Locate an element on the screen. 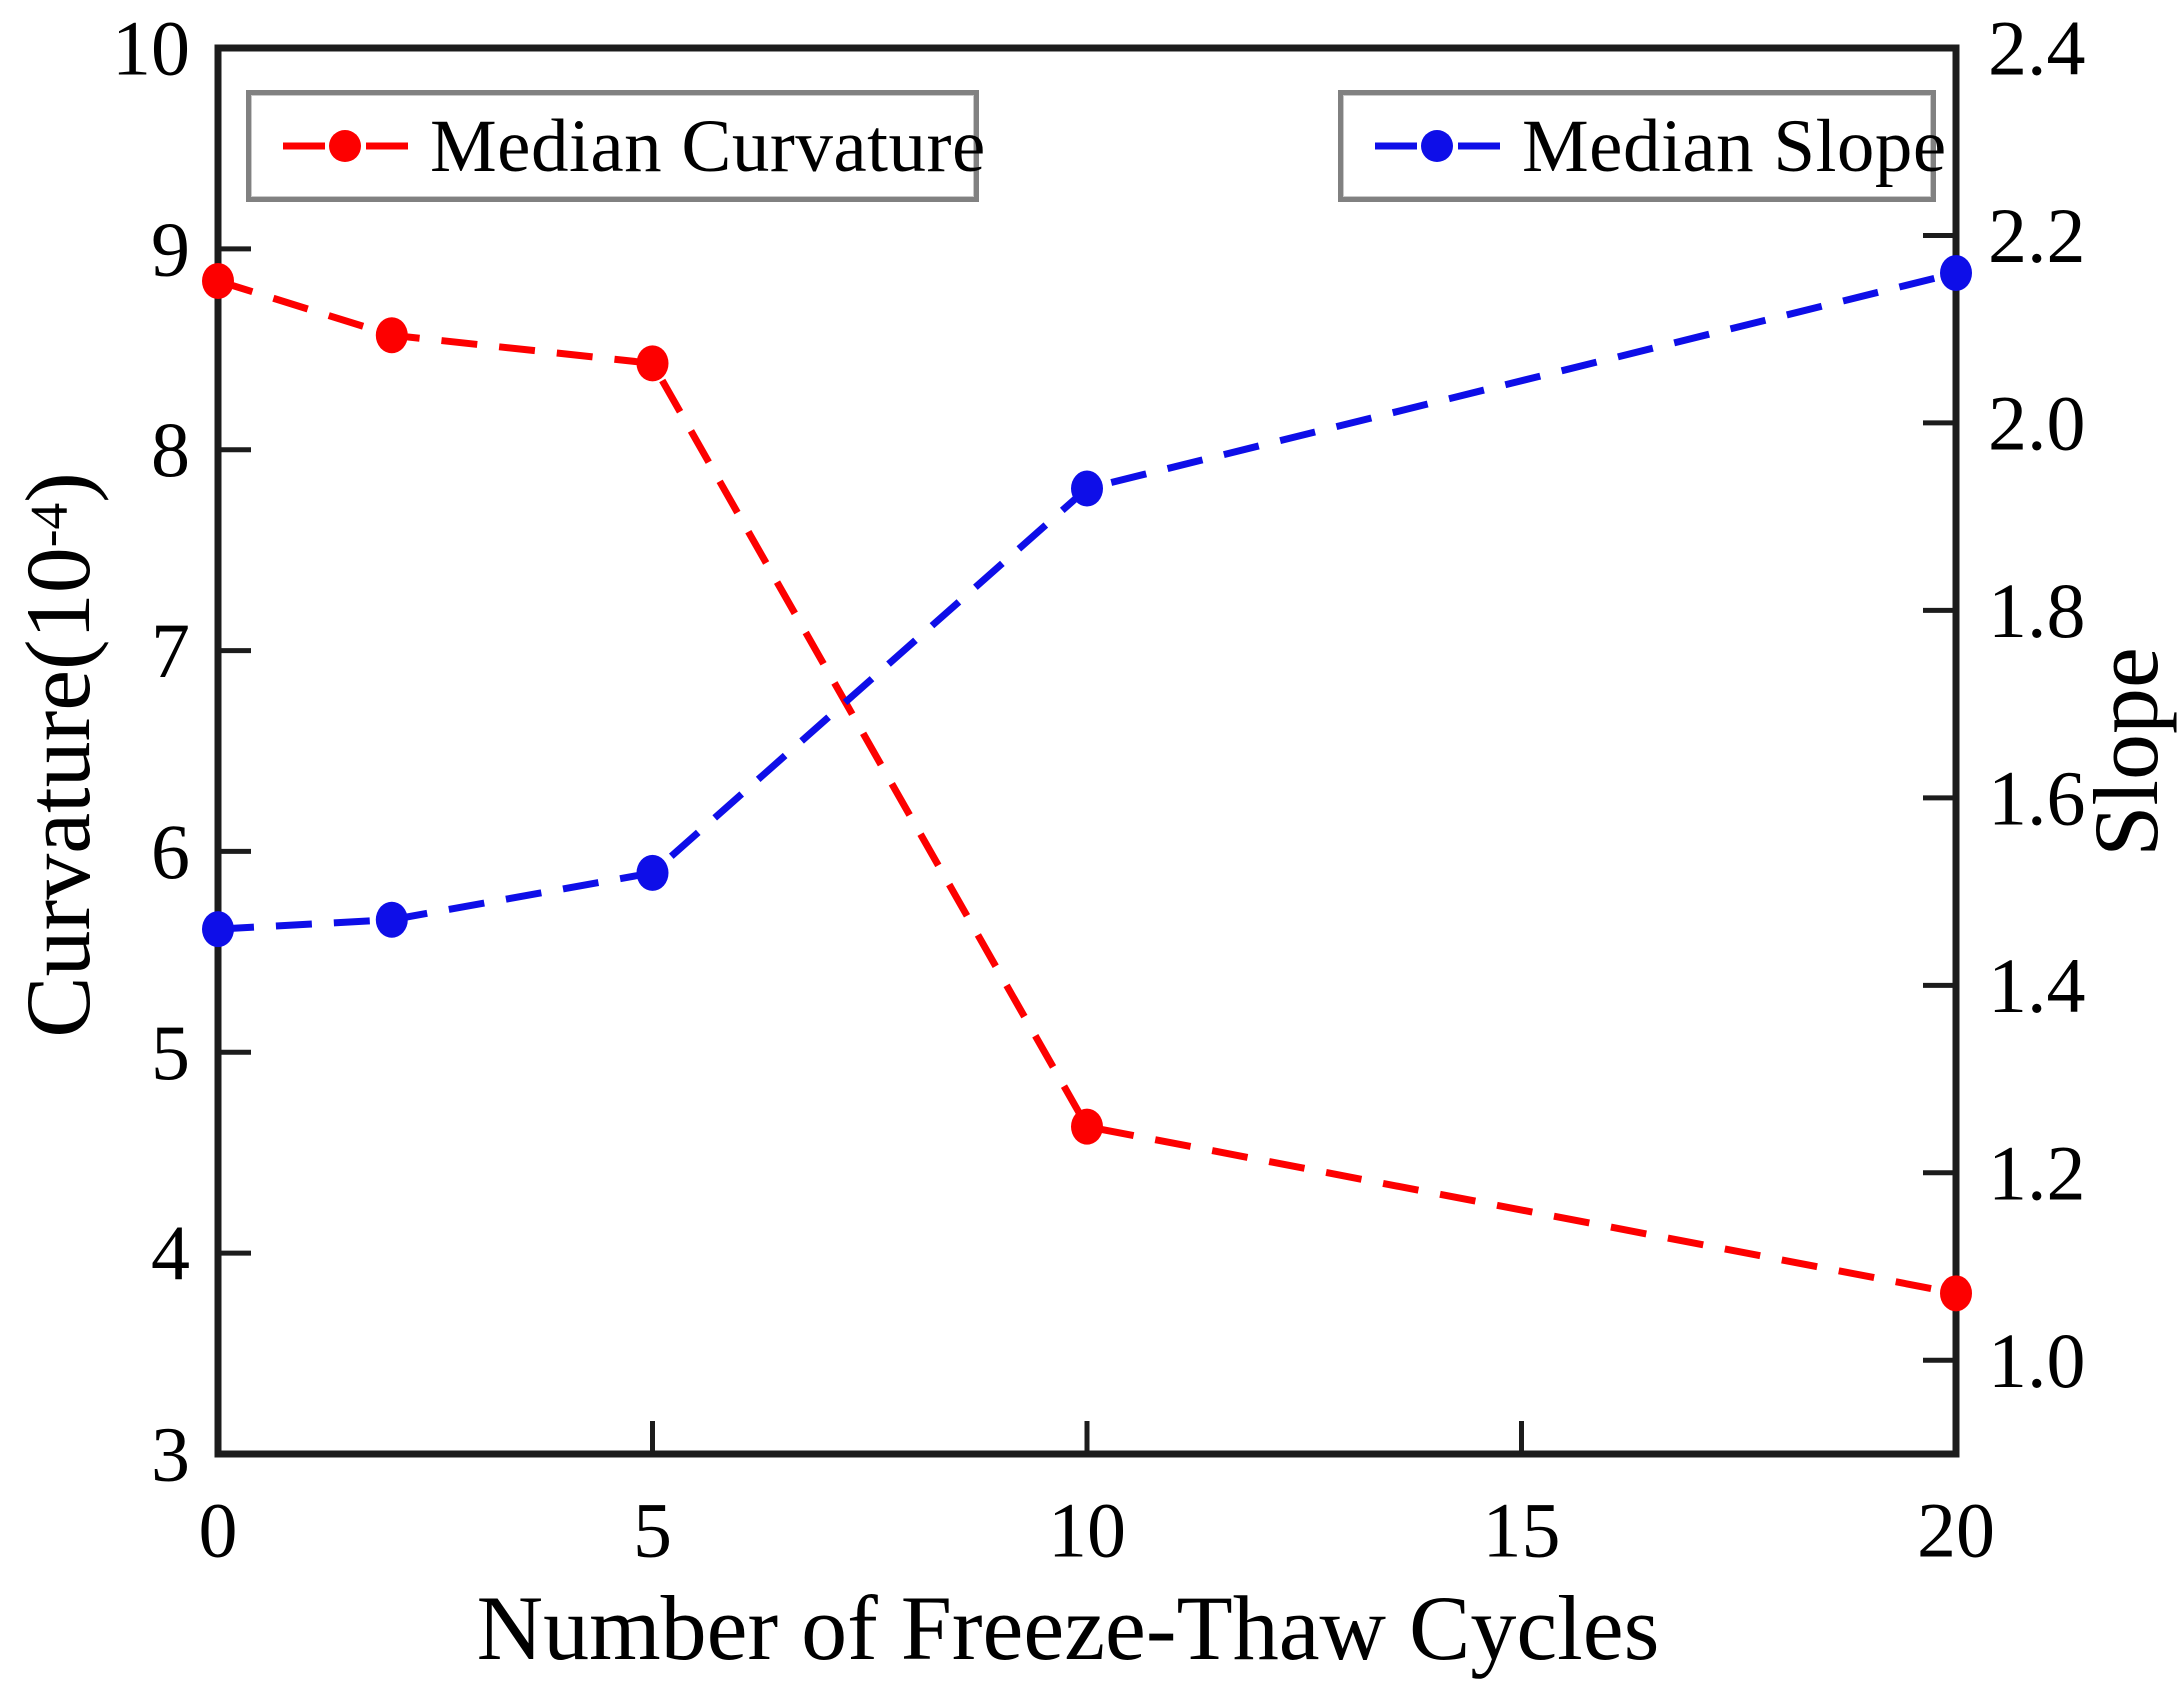 This screenshot has height=1702, width=2180. right-axis-tick-label: 2.2 is located at coordinates (2037, 235).